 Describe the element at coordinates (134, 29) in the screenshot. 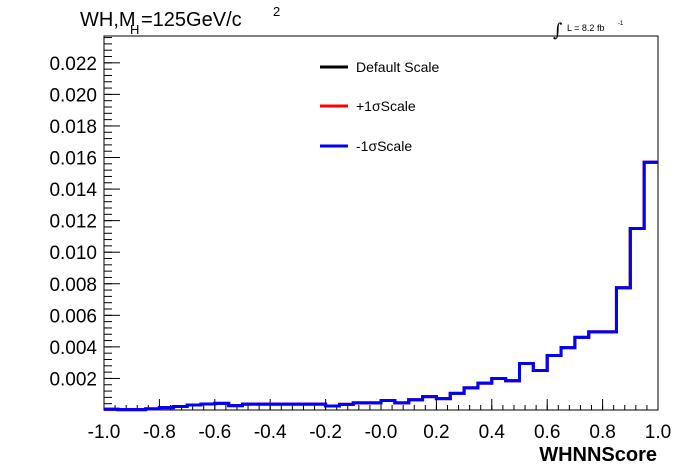

I see `chart-title-subscript: H` at that location.